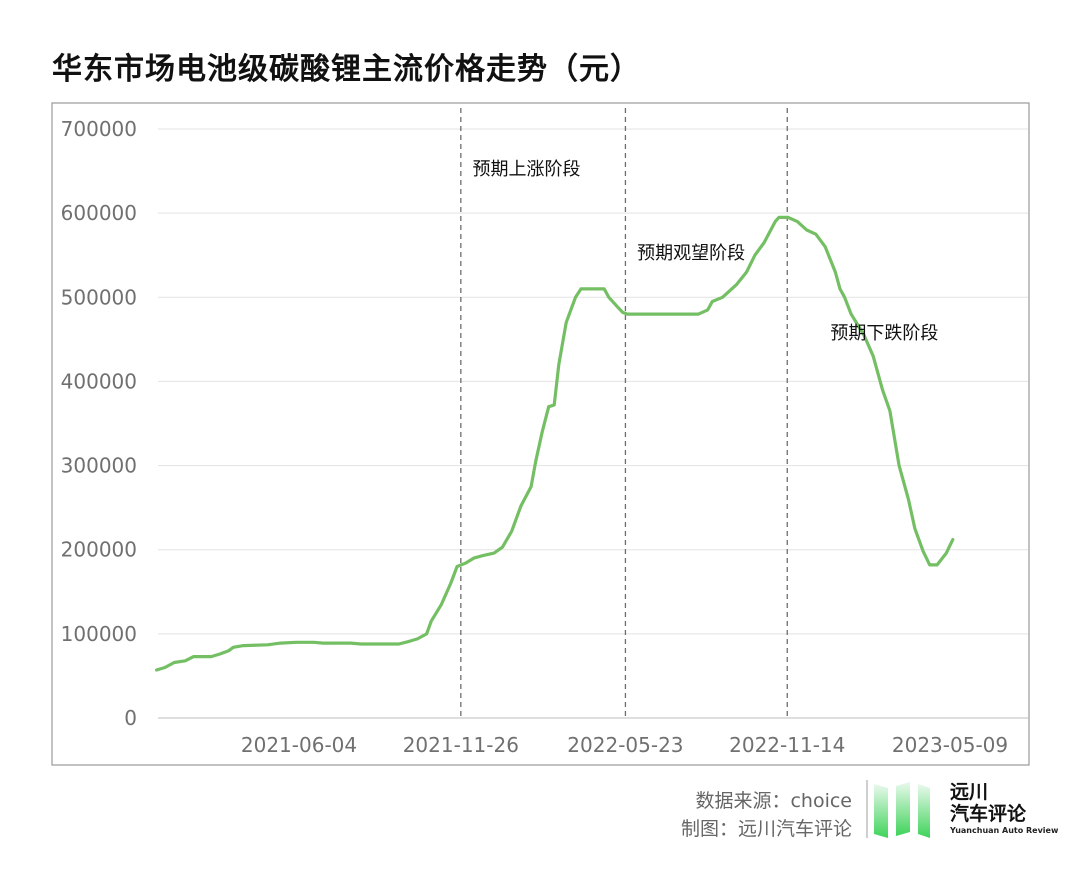 This screenshot has height=871, width=1080. Describe the element at coordinates (99, 466) in the screenshot. I see `y-tick-label: 300000` at that location.